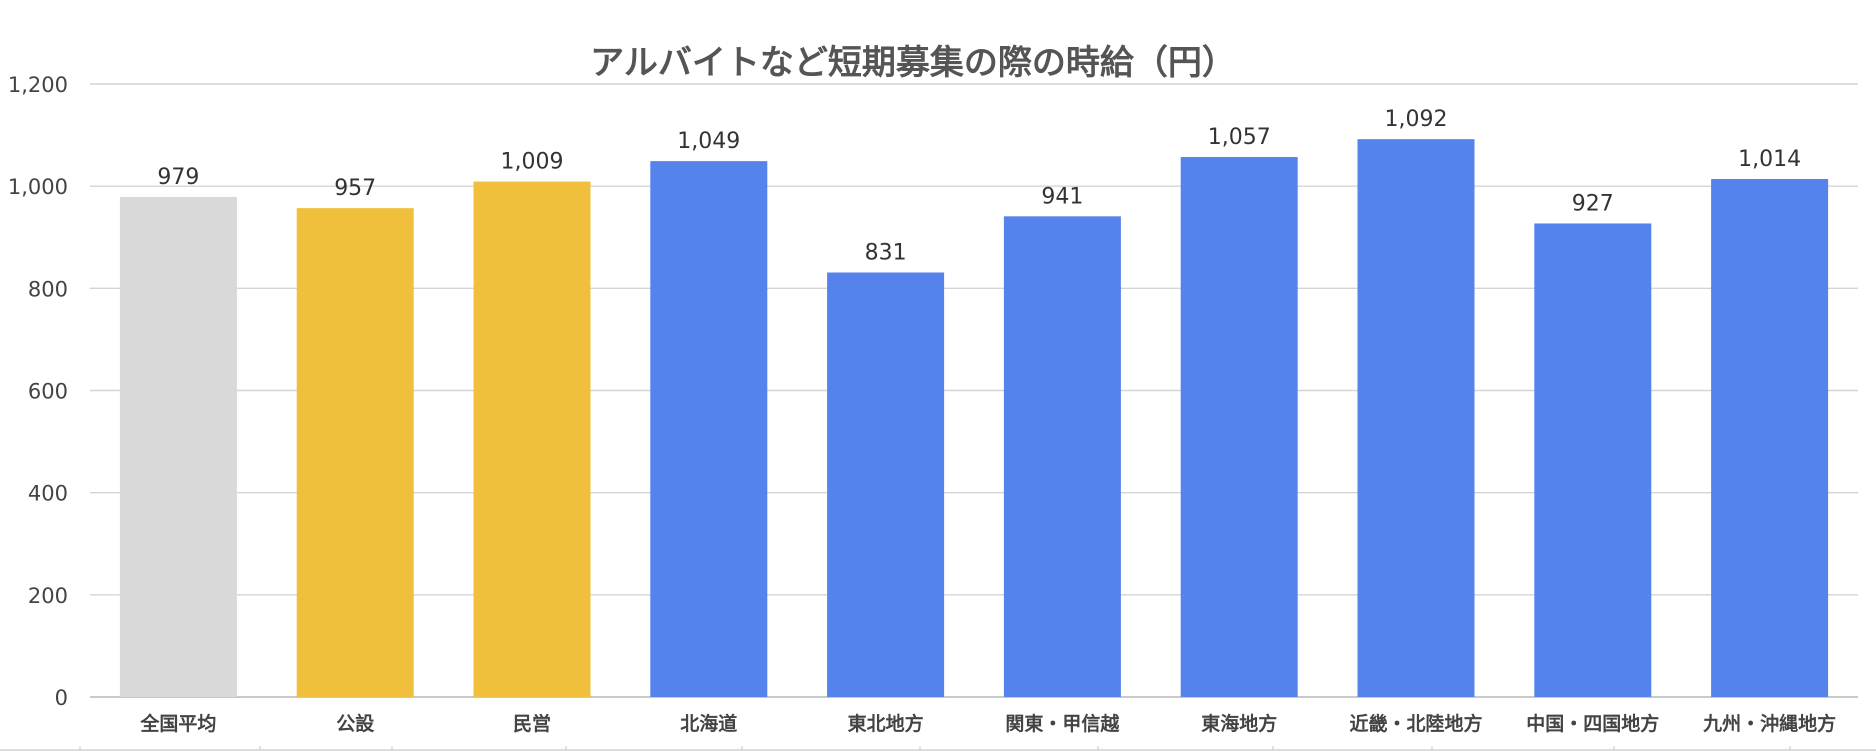 The width and height of the screenshot is (1876, 752). What do you see at coordinates (177, 723) in the screenshot?
I see `x-tick-label: 全国平均` at bounding box center [177, 723].